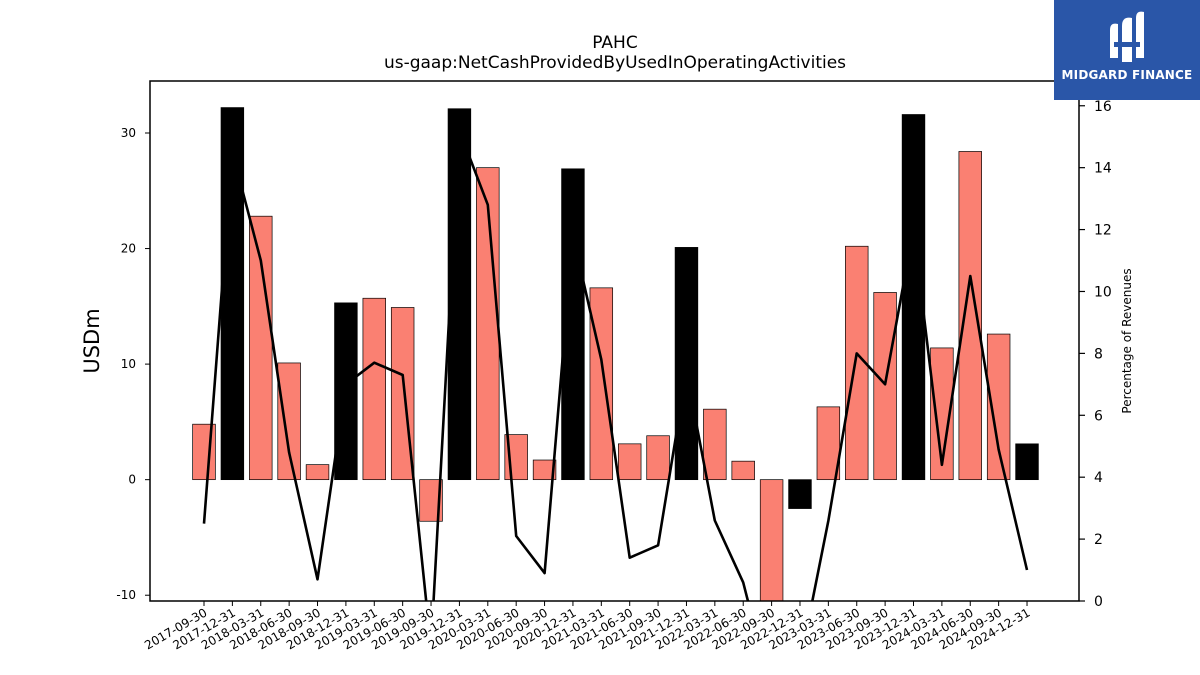 The image size is (1200, 675). Describe the element at coordinates (92, 340) in the screenshot. I see `y-axis-label: USDm` at that location.